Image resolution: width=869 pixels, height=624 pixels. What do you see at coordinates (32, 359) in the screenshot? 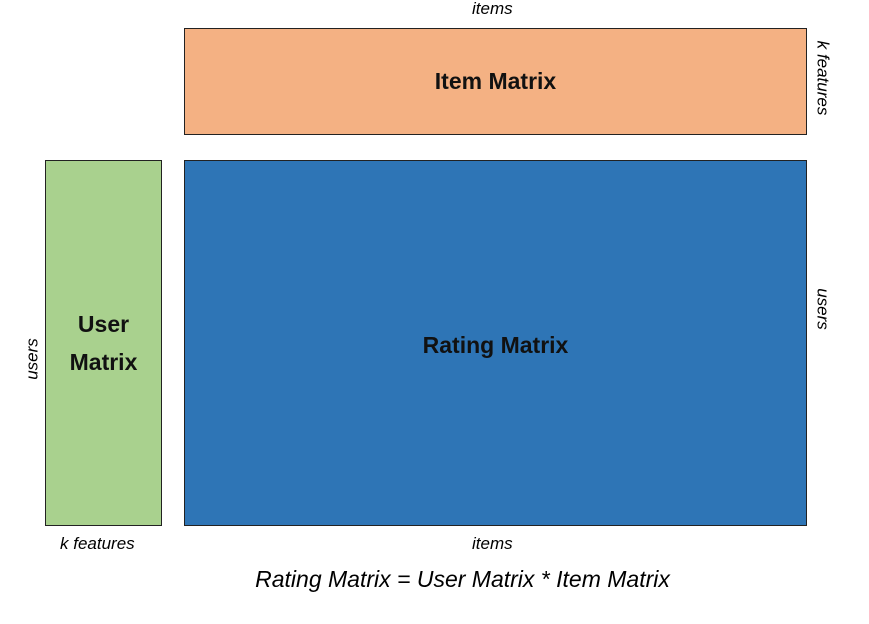
I see `user-matrix-height-label: users` at bounding box center [32, 359].